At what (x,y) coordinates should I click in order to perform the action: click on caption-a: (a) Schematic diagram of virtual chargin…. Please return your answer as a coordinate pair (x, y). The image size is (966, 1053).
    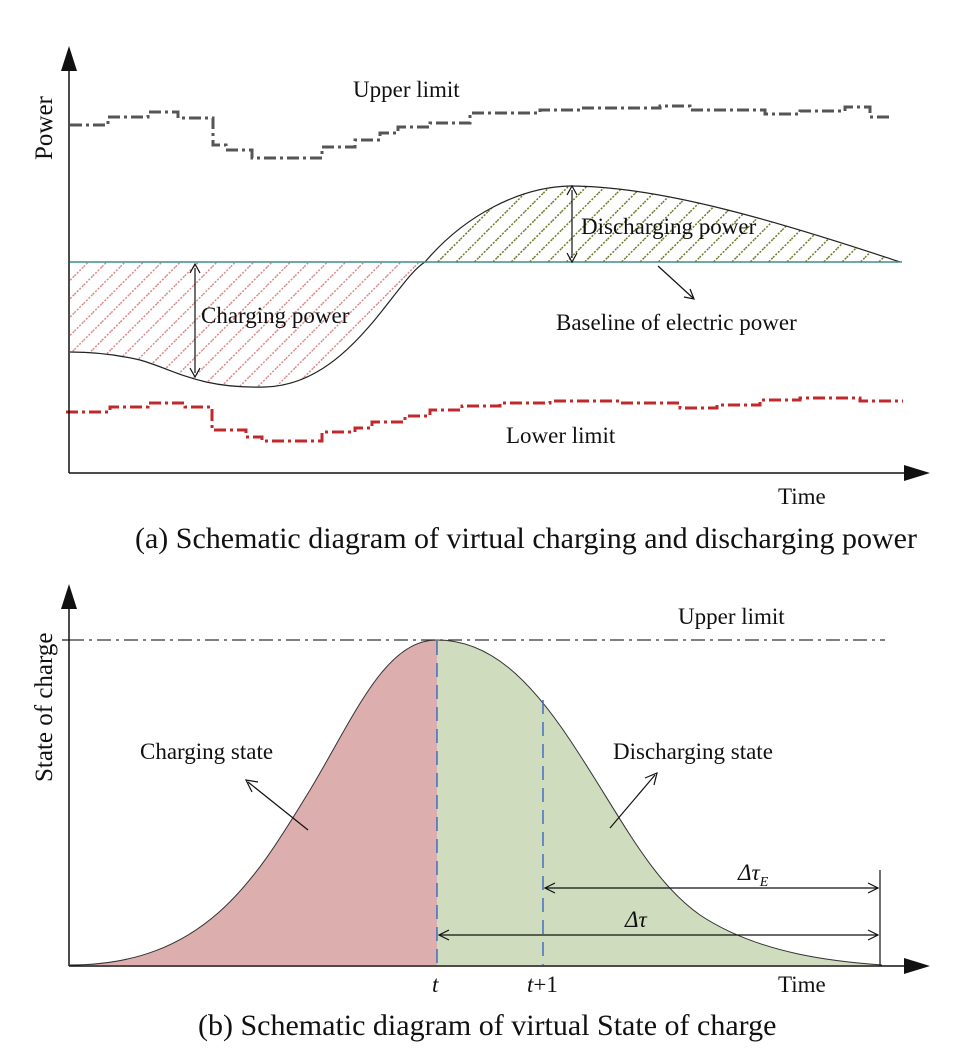
    Looking at the image, I should click on (526, 538).